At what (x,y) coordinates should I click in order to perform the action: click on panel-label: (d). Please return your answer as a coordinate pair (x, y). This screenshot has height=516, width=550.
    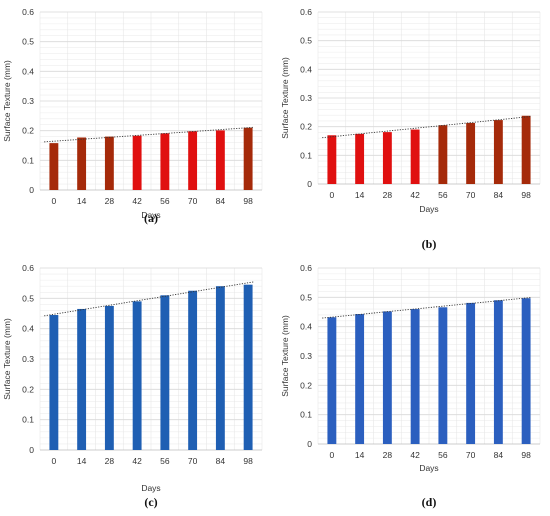
    Looking at the image, I should click on (429, 502).